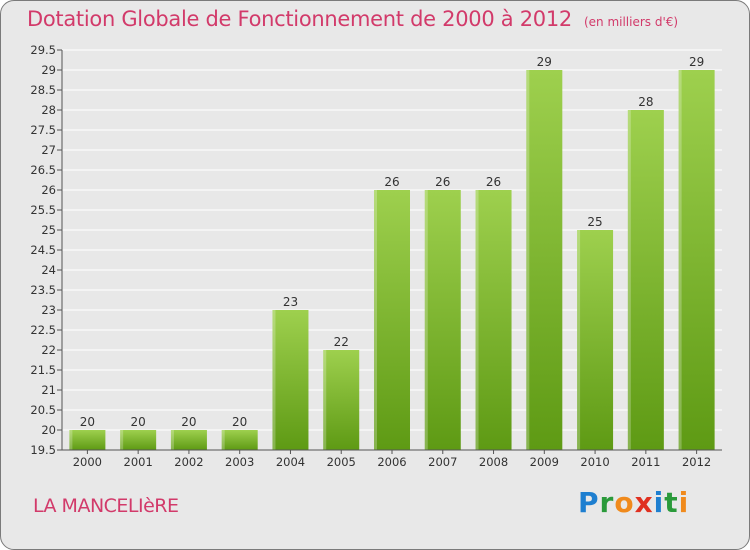 This screenshot has height=550, width=750. What do you see at coordinates (595, 340) in the screenshot?
I see `bar-2010` at bounding box center [595, 340].